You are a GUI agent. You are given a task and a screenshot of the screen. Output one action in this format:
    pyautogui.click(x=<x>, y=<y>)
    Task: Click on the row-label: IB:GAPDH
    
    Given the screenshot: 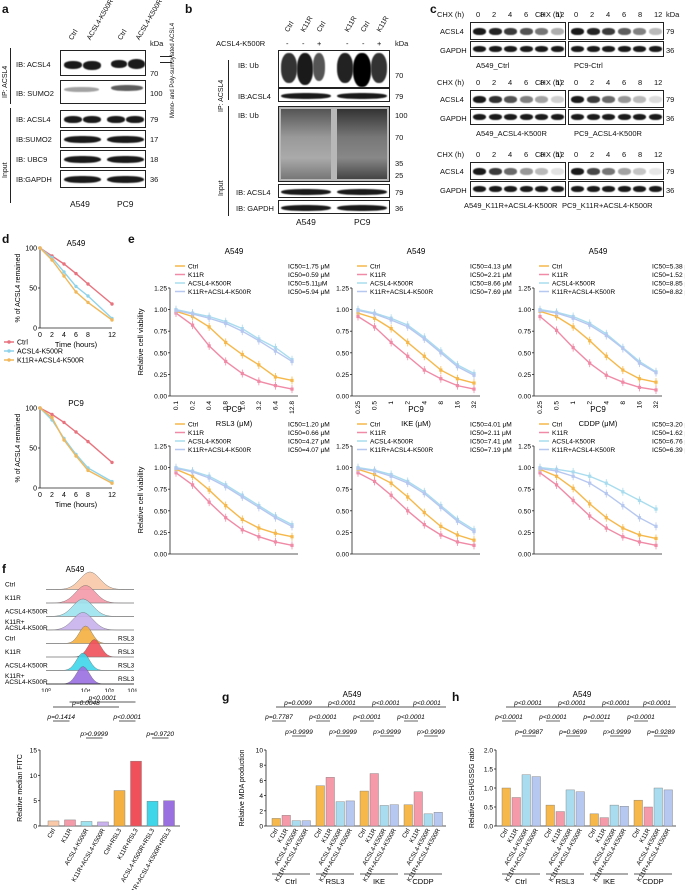 What is the action you would take?
    pyautogui.click(x=34, y=179)
    